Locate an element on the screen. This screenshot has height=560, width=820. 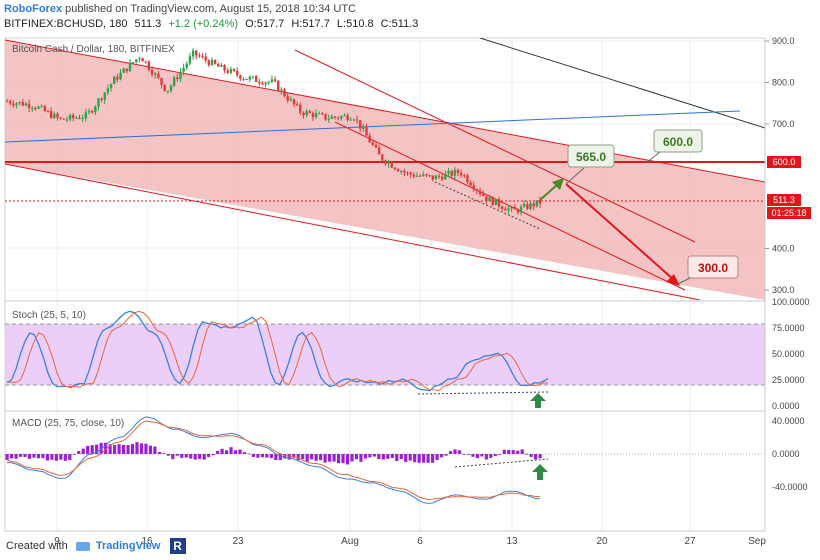
callout-300: 300.0 is located at coordinates (708, 270).